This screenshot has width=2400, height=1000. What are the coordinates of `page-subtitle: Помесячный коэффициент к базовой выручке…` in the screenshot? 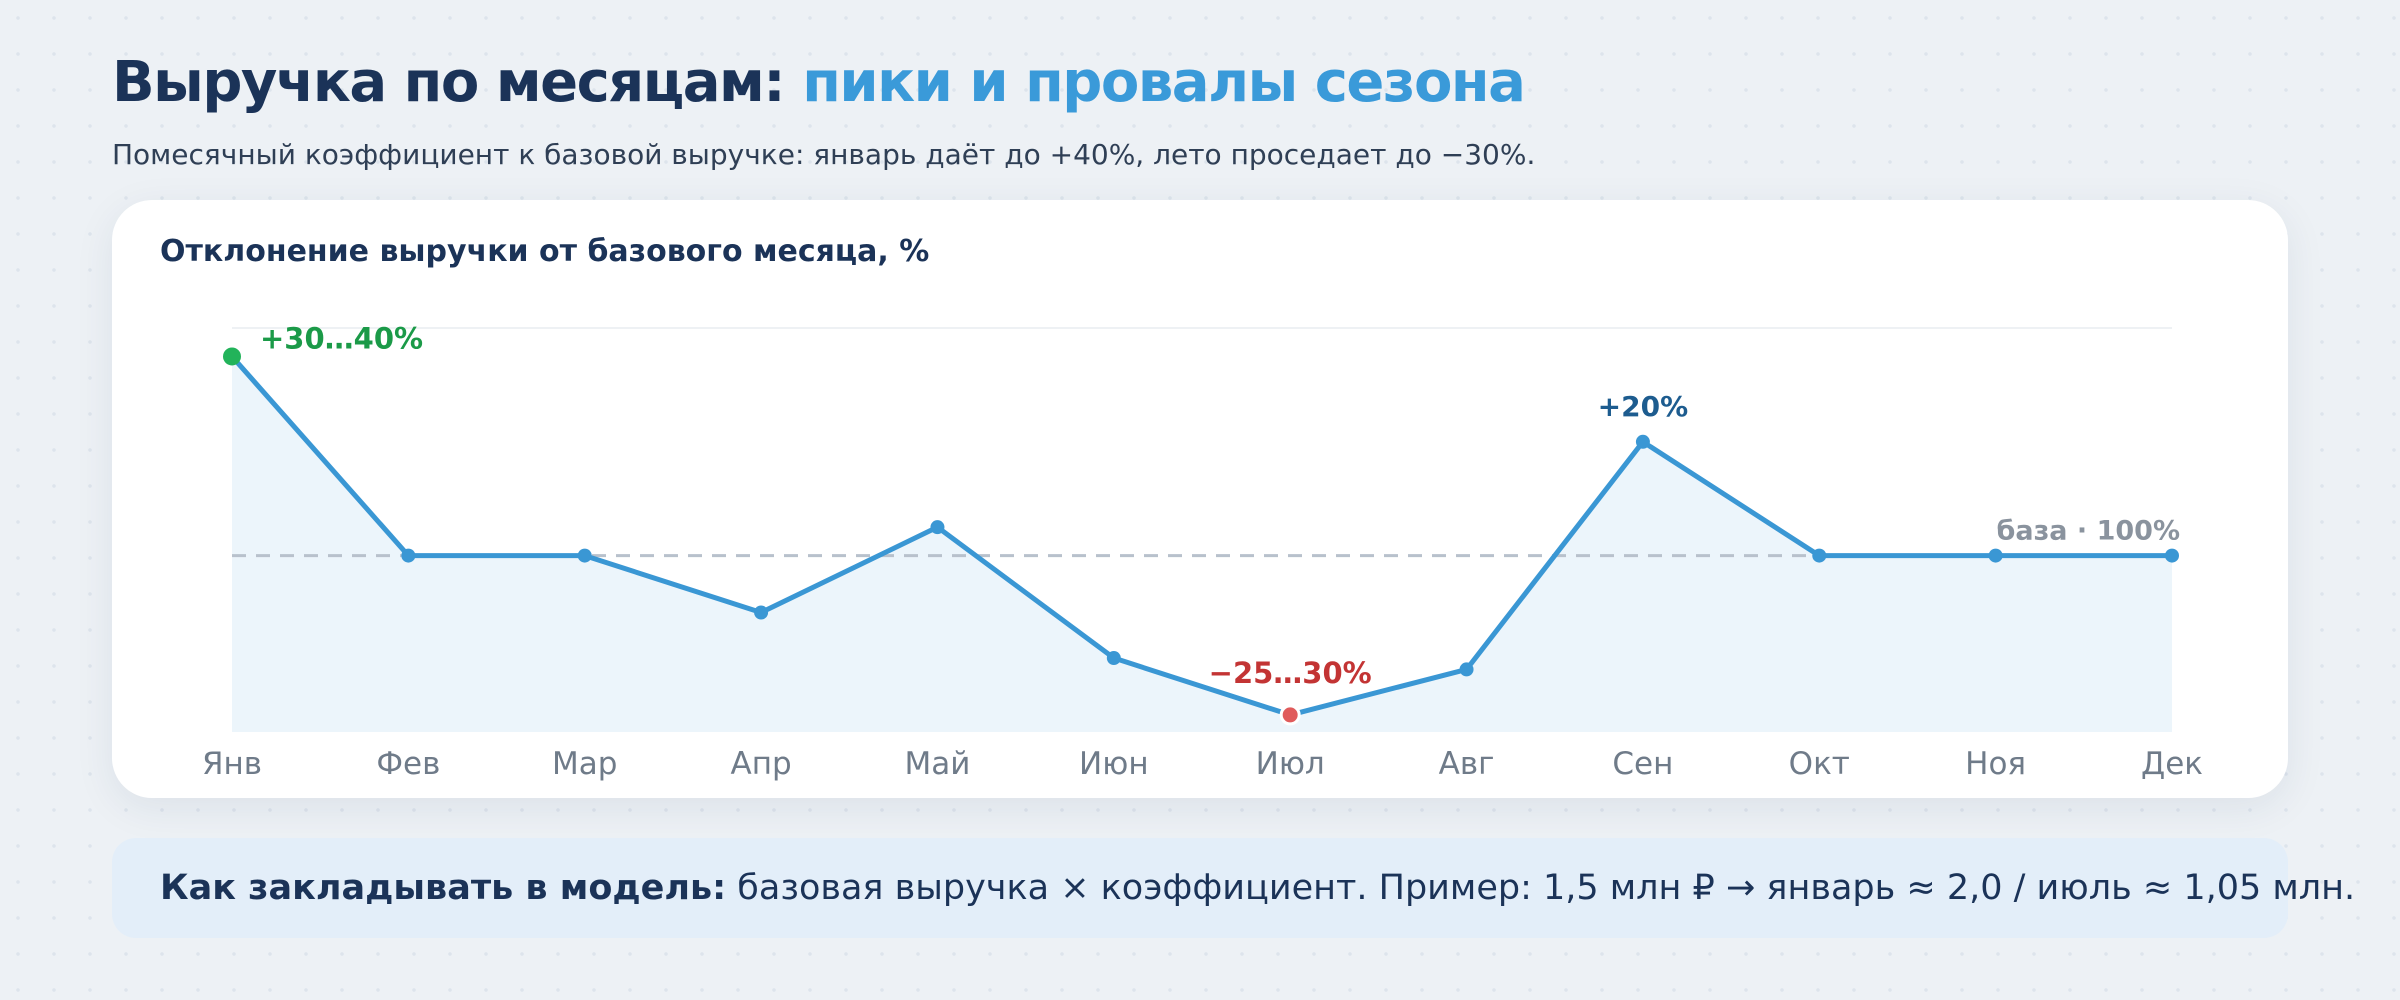 It's located at (824, 154).